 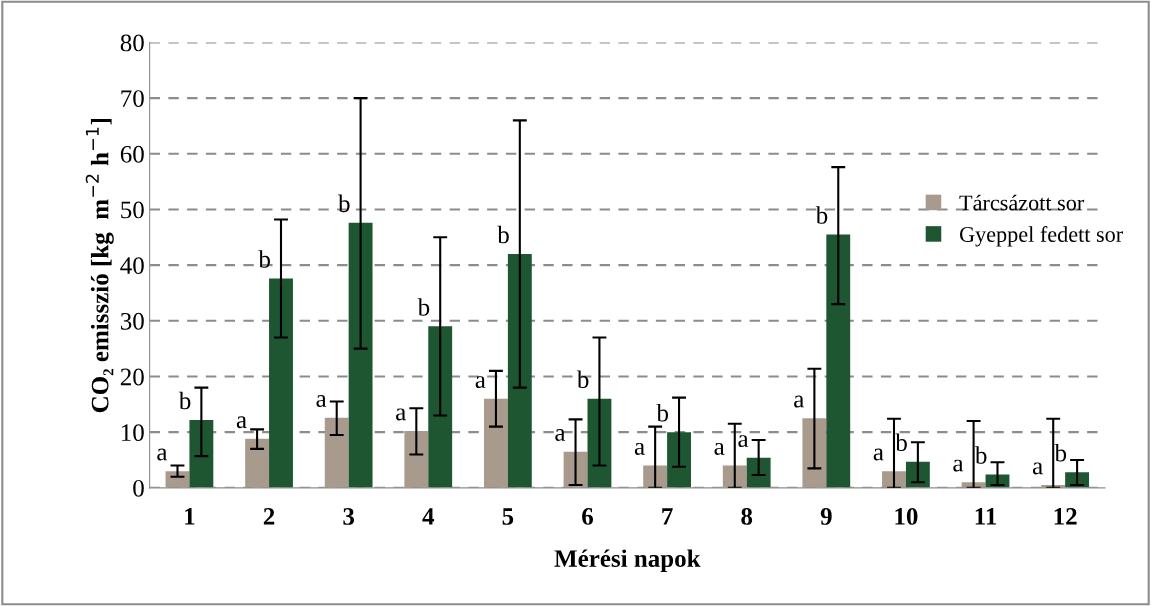 I want to click on legend-label: Tárcsázott sor, so click(x=1022, y=202).